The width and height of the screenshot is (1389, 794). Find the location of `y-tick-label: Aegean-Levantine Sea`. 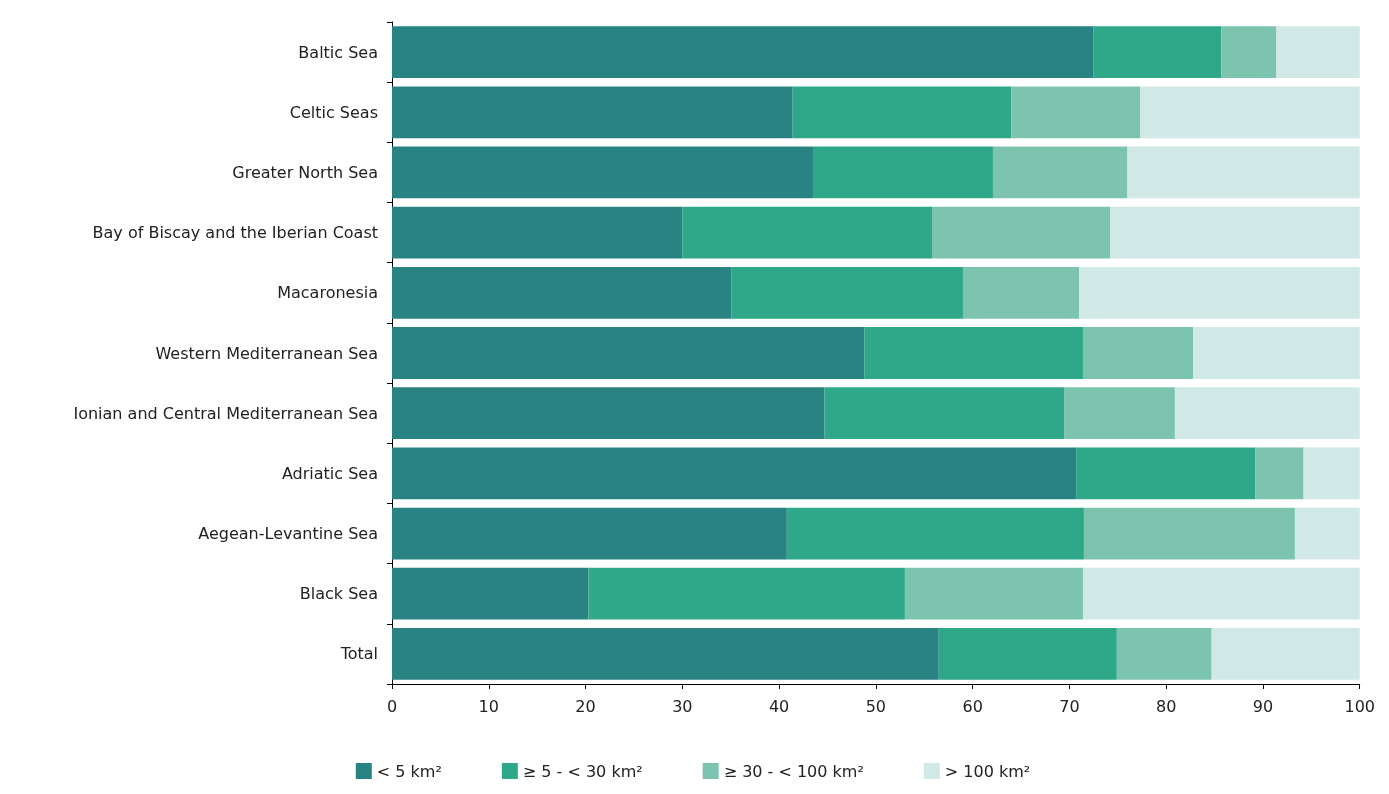

y-tick-label: Aegean-Levantine Sea is located at coordinates (288, 534).